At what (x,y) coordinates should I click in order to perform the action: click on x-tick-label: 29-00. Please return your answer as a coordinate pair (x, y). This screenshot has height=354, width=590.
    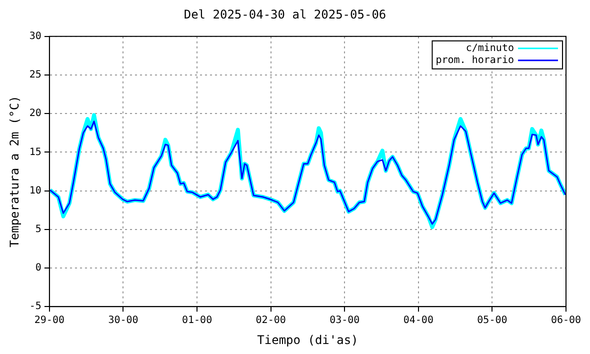
    Looking at the image, I should click on (49, 320).